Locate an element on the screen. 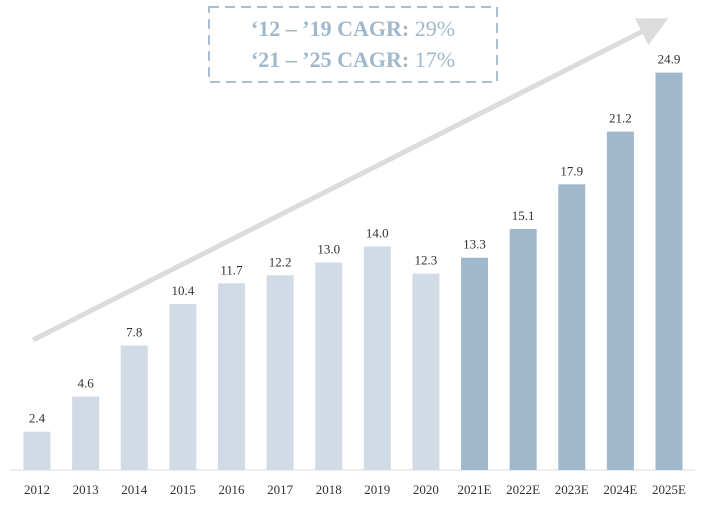 This screenshot has width=703, height=505. annotation: ‘21 – ’25 CAGR: 17% is located at coordinates (353, 59).